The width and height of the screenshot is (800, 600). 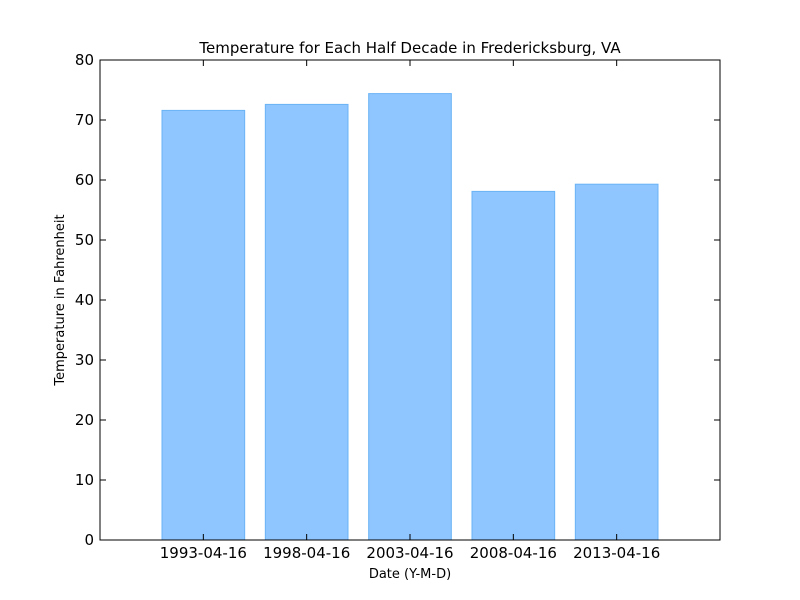 What do you see at coordinates (513, 553) in the screenshot?
I see `x-tick-label: 2008-04-16` at bounding box center [513, 553].